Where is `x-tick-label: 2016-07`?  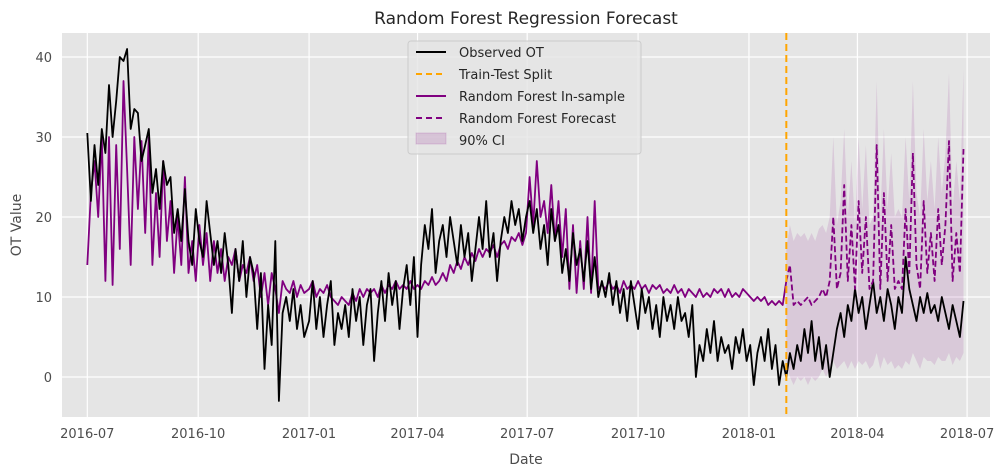 x-tick-label: 2016-07 is located at coordinates (87, 434).